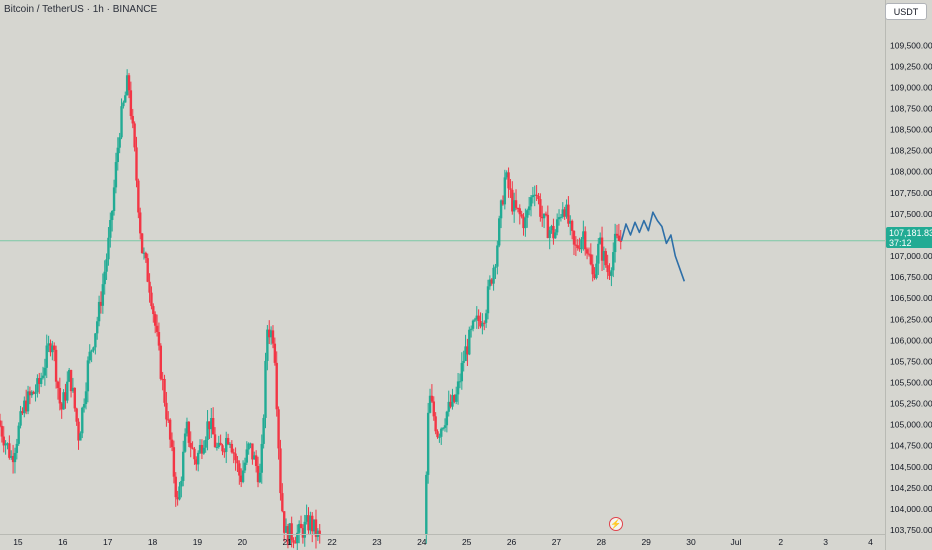  What do you see at coordinates (911, 404) in the screenshot?
I see `price-tick-label: 105,250.00` at bounding box center [911, 404].